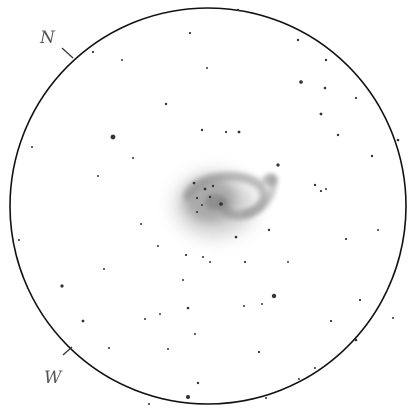  I want to click on west-tick, so click(67, 351).